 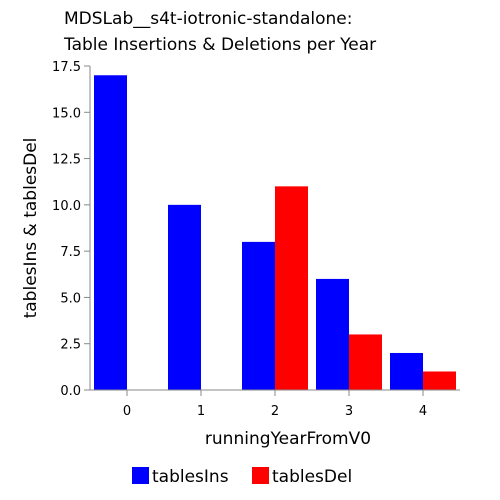 I want to click on x-tick-label: 3, so click(x=349, y=411).